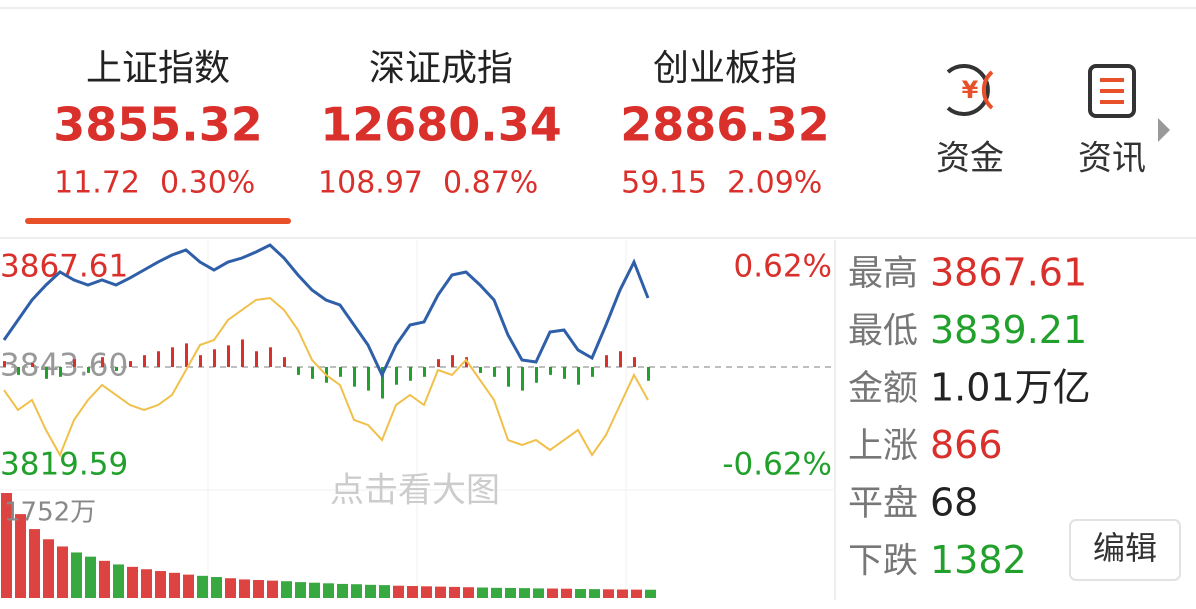  I want to click on stat-value: 1.01万亿, so click(1010, 388).